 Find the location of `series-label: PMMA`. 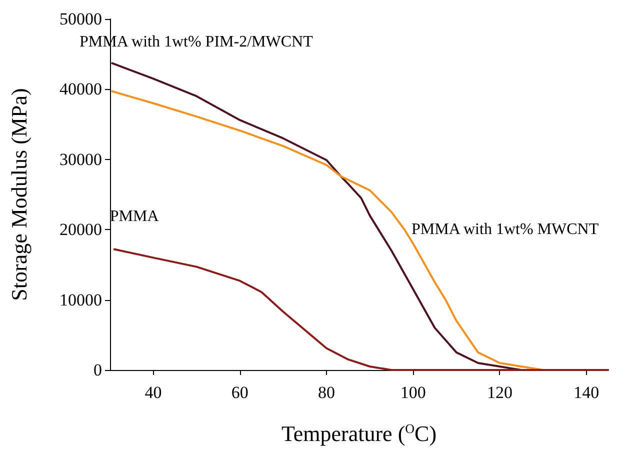

series-label: PMMA is located at coordinates (135, 216).